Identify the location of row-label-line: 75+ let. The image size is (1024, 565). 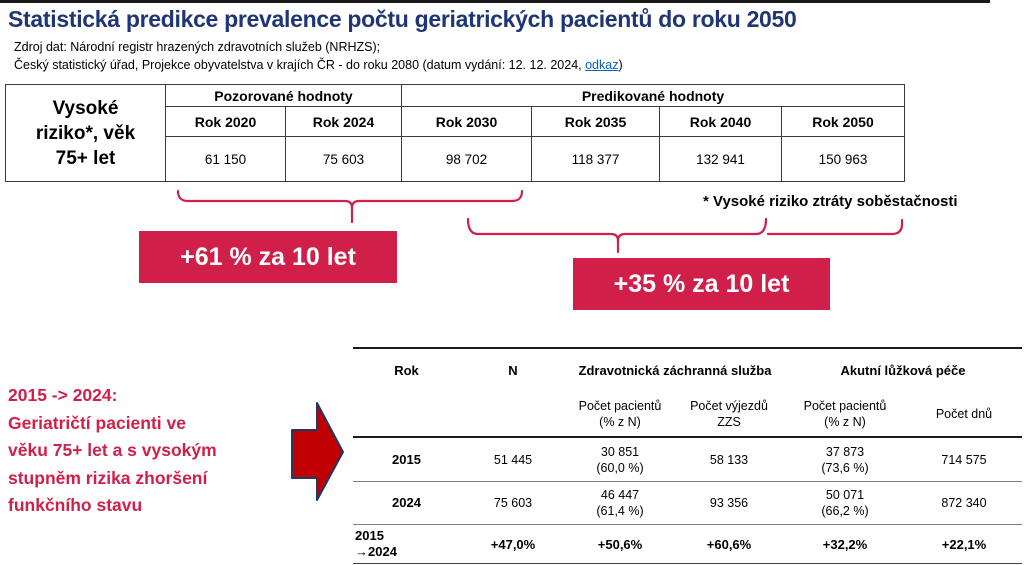
(85, 158).